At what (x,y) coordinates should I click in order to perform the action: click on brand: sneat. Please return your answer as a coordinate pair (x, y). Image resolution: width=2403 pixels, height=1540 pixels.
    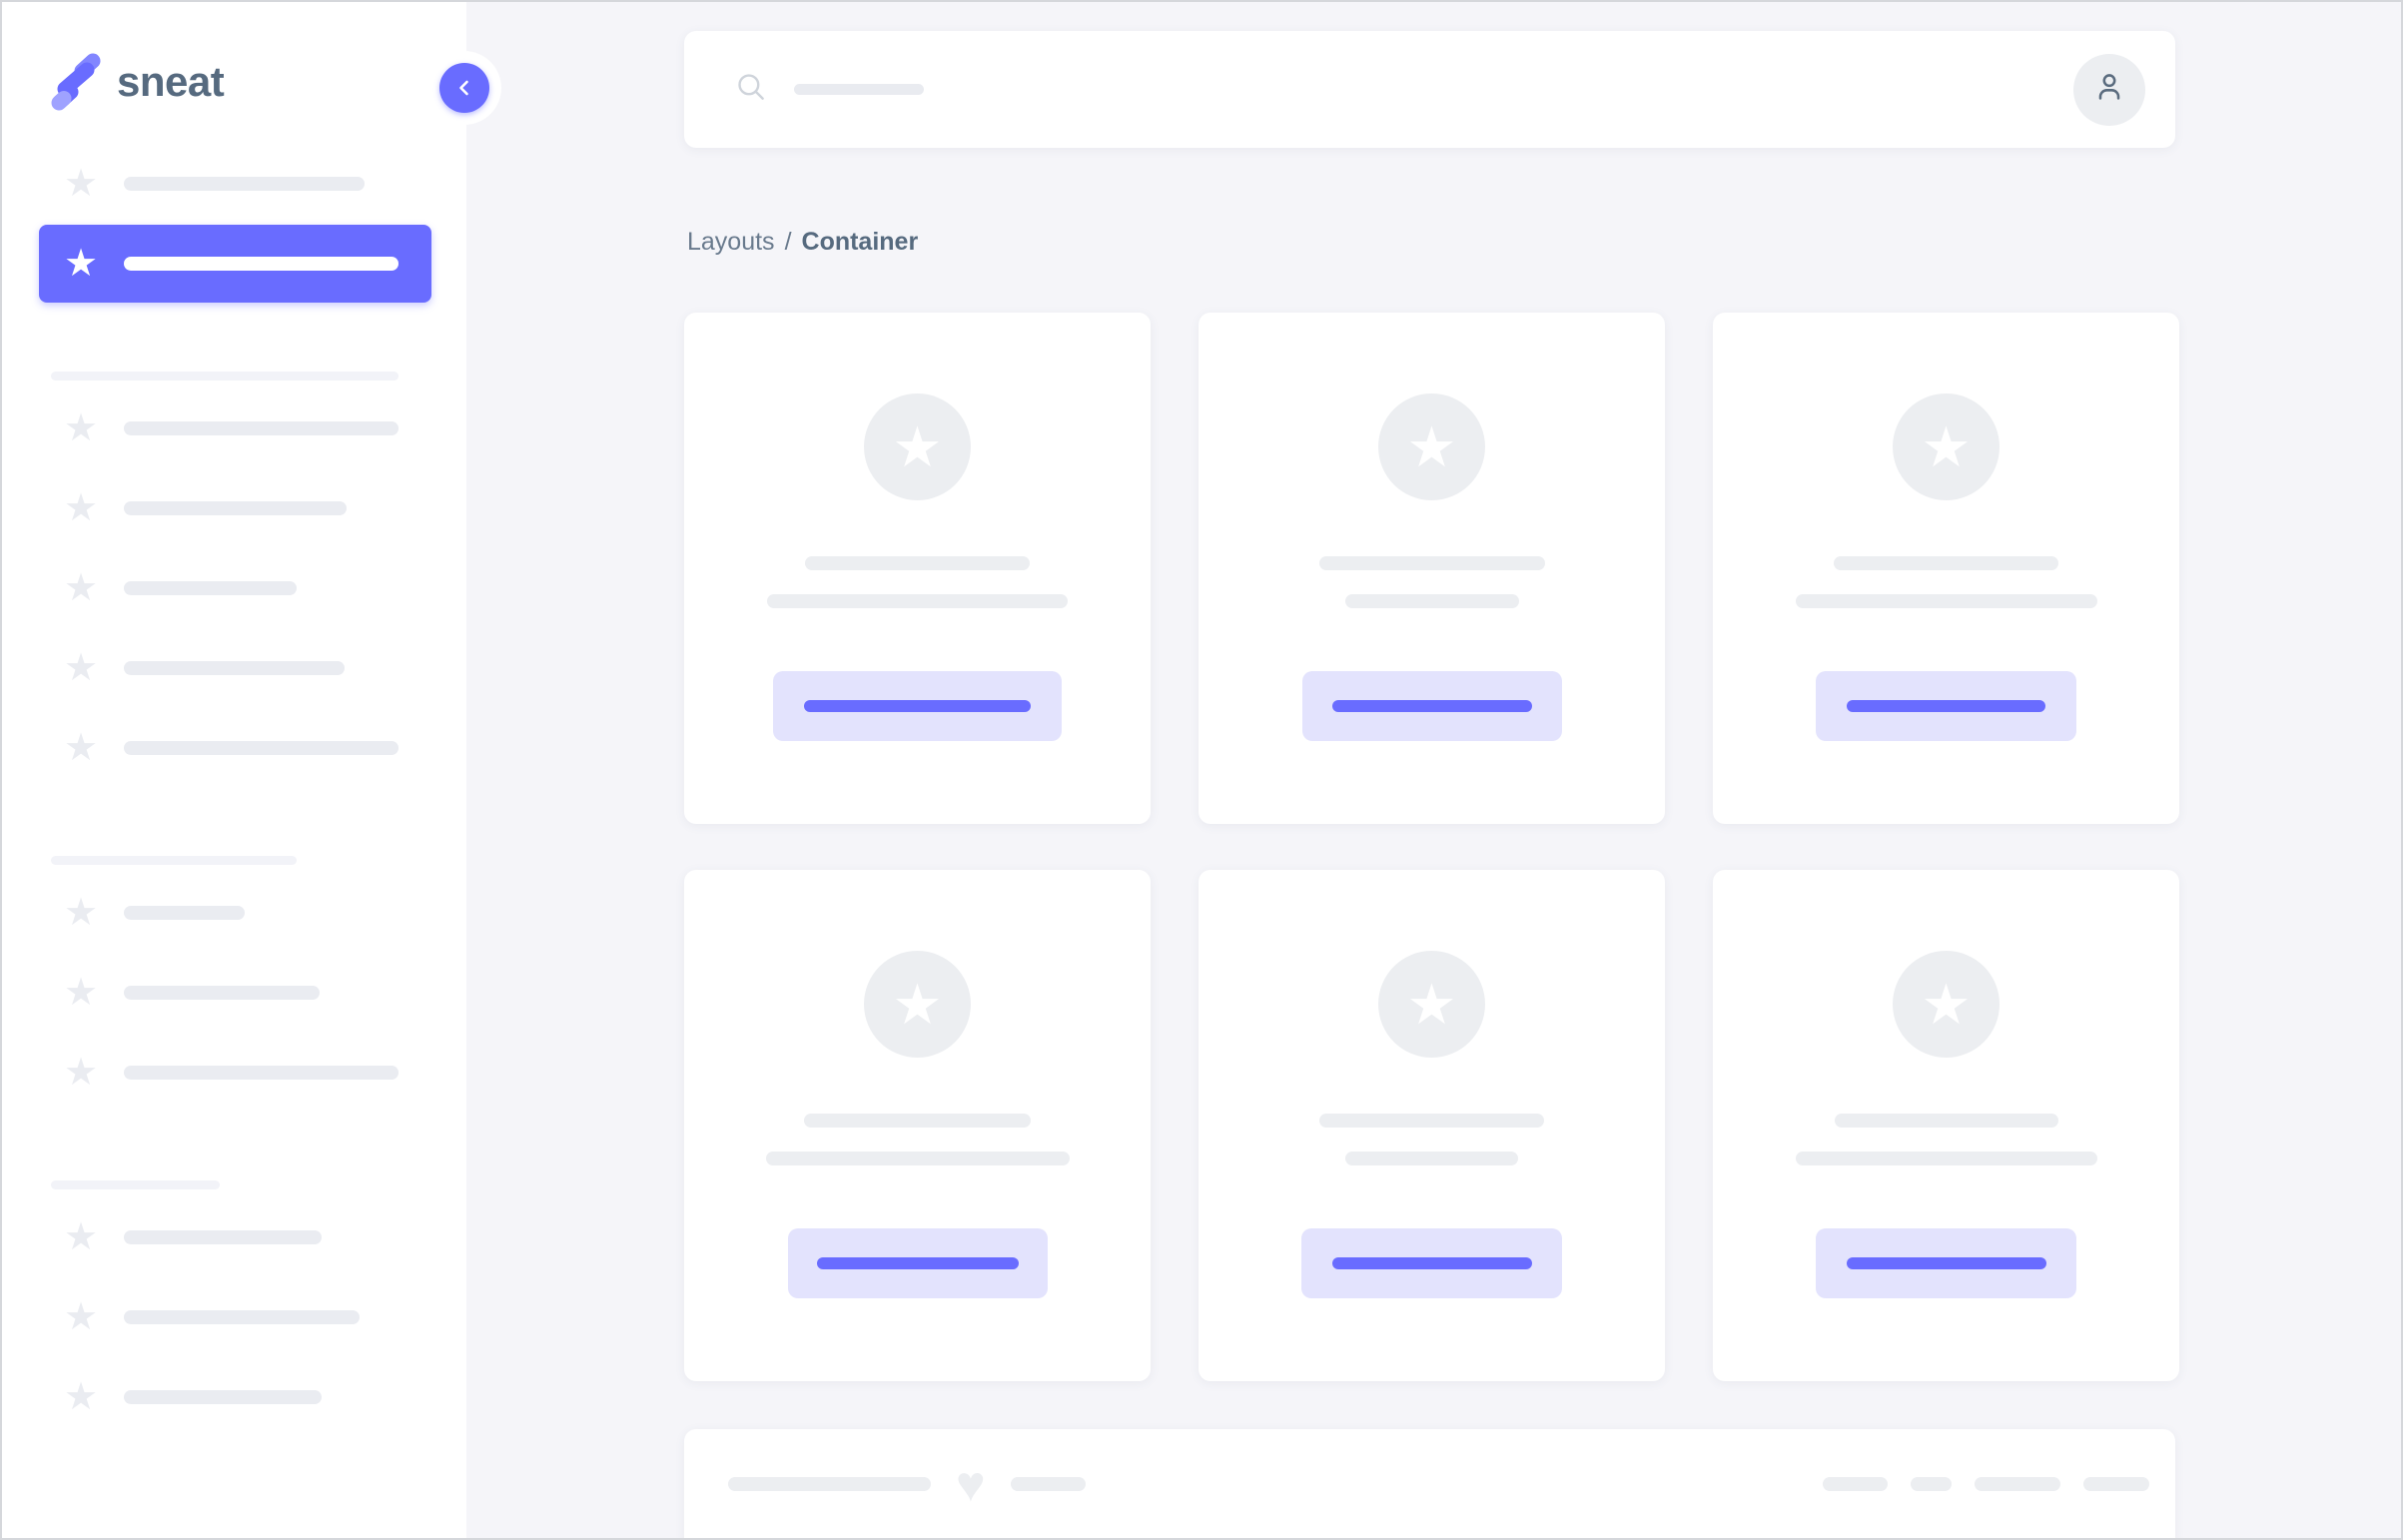
    Looking at the image, I should click on (136, 82).